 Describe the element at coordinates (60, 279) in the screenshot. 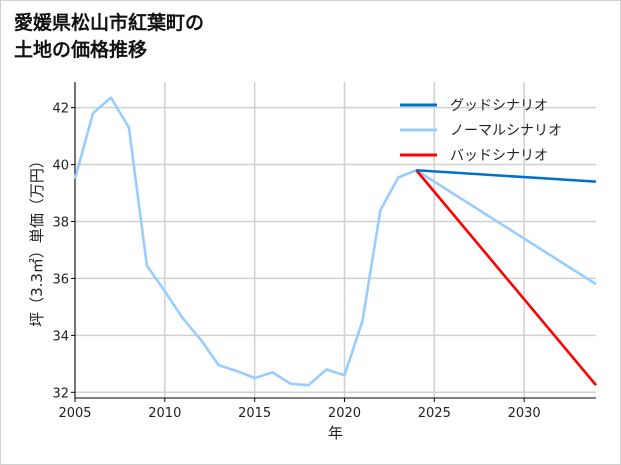

I see `y-tick-label: 36` at that location.